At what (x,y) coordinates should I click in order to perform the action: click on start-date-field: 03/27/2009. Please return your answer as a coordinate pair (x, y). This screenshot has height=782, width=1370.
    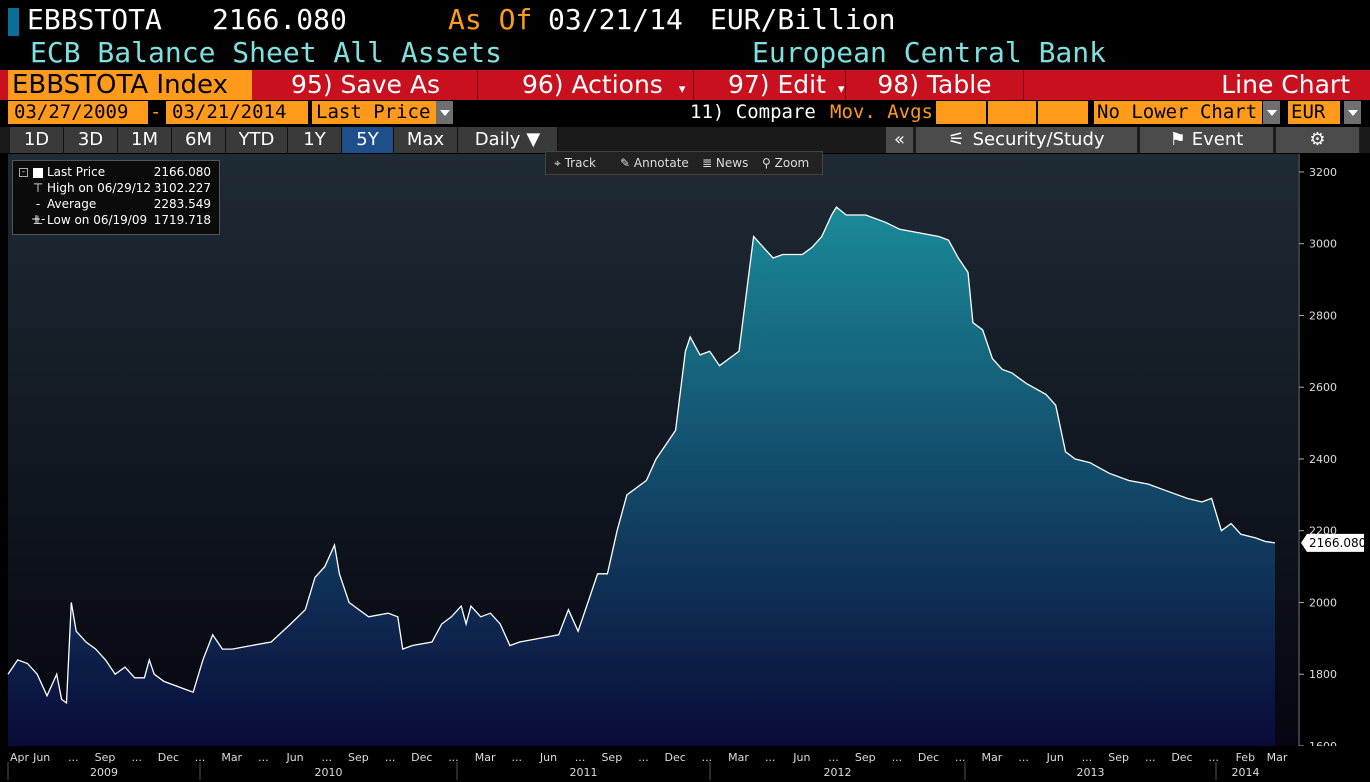
    Looking at the image, I should click on (78, 112).